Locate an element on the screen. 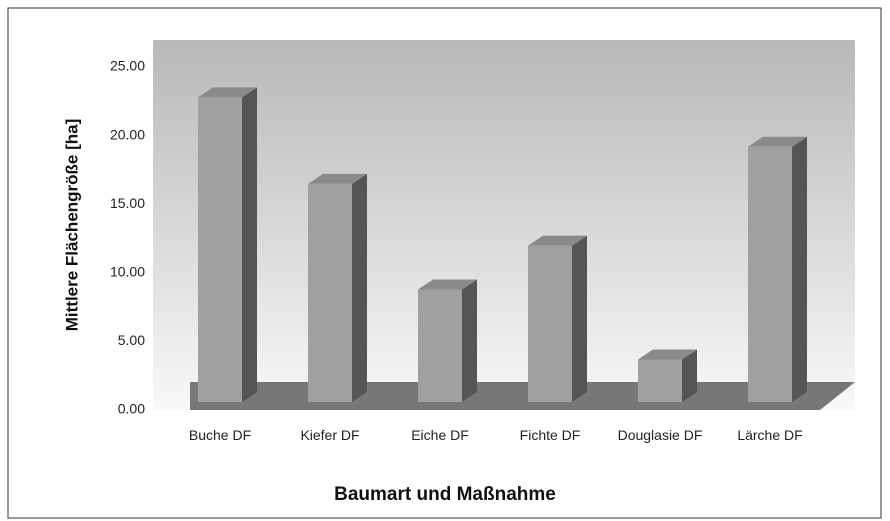 The image size is (890, 521). x-tick-label: Eiche DF is located at coordinates (440, 435).